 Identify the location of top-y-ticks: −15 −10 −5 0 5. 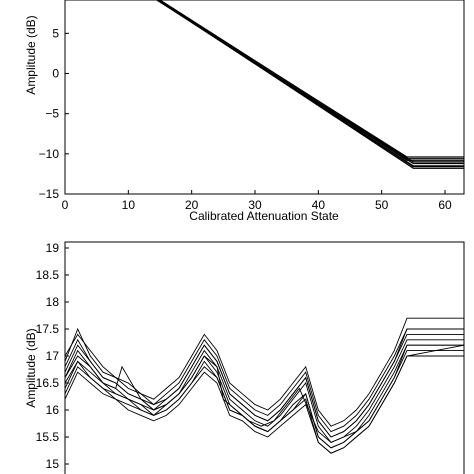
(54, 113).